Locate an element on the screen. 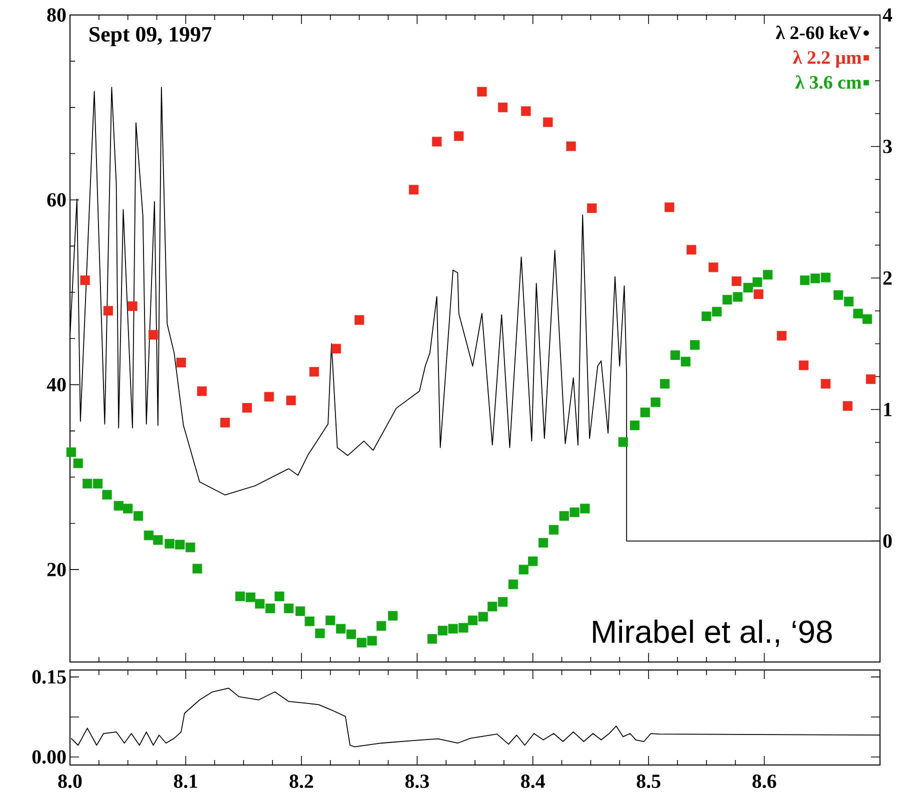 This screenshot has height=807, width=899. x-tick-label: 8.0 is located at coordinates (70, 781).